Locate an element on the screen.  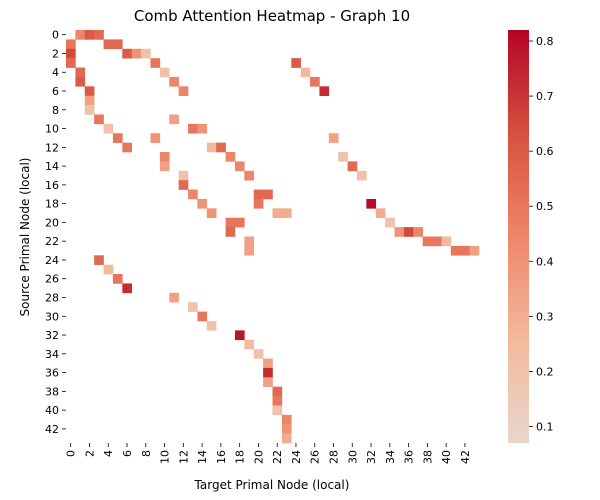
y-tick-label: 34 is located at coordinates (52, 354).